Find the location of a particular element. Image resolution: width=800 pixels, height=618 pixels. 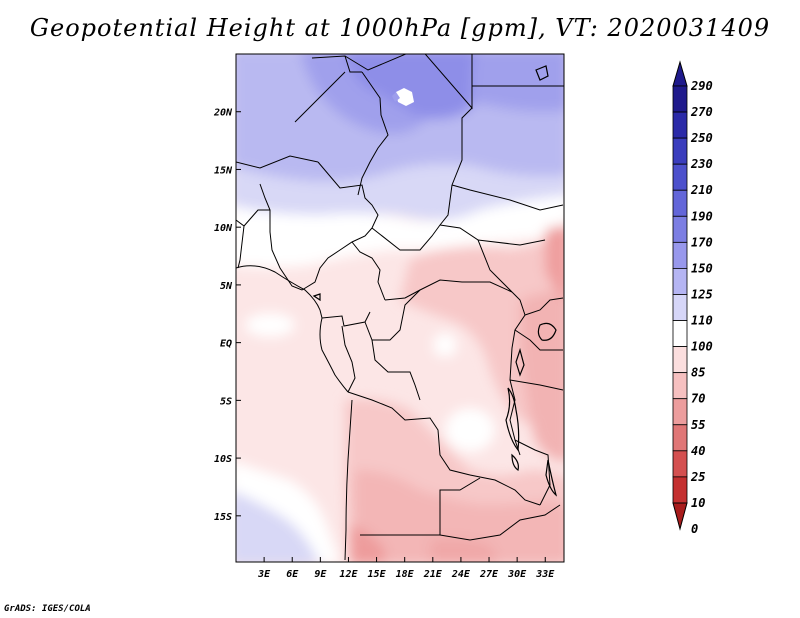

lat-tick-label: 5N is located at coordinates (226, 286).